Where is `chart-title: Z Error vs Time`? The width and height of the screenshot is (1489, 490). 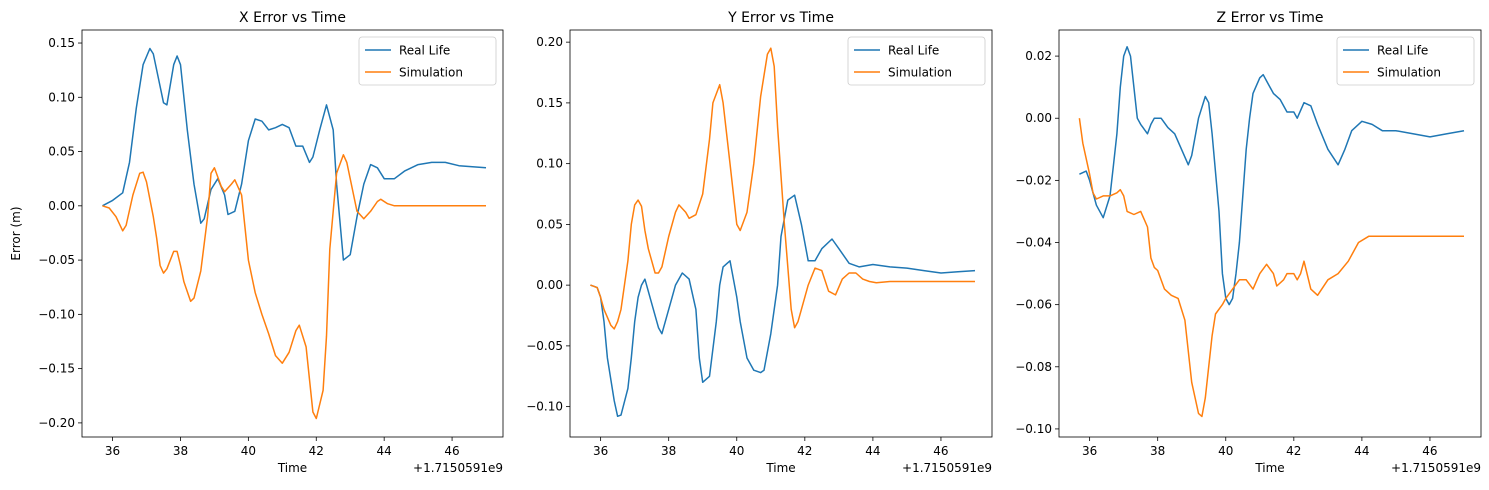
chart-title: Z Error vs Time is located at coordinates (1270, 18).